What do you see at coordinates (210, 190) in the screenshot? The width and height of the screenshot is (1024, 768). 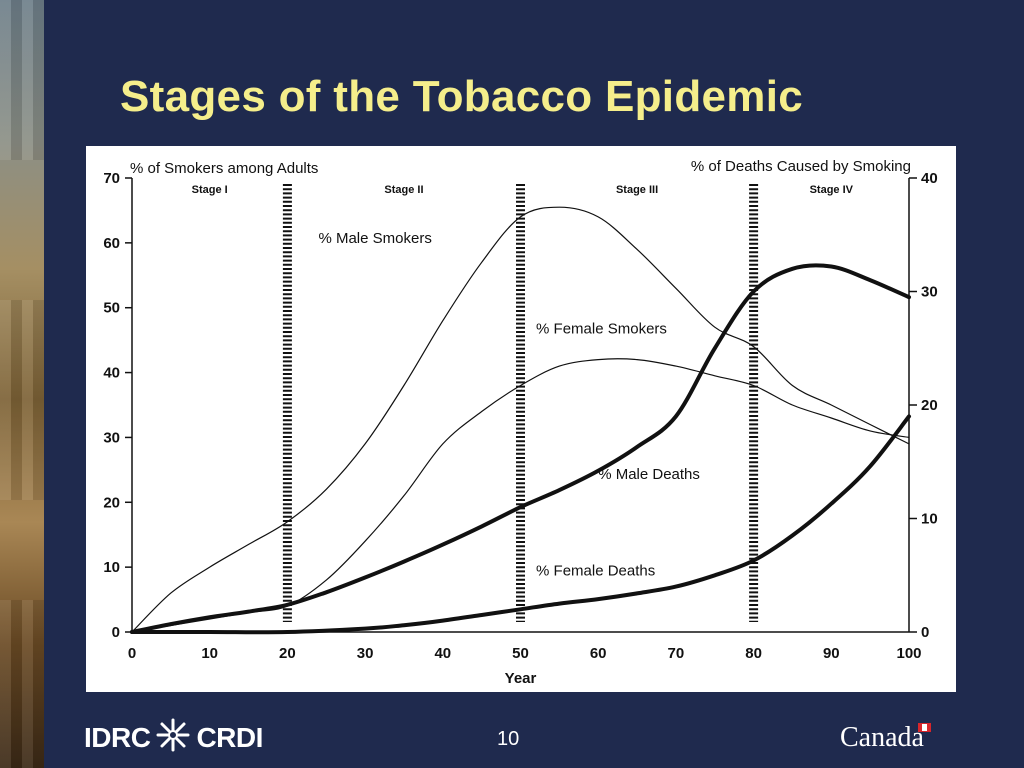 I see `stage-label: Stage I` at bounding box center [210, 190].